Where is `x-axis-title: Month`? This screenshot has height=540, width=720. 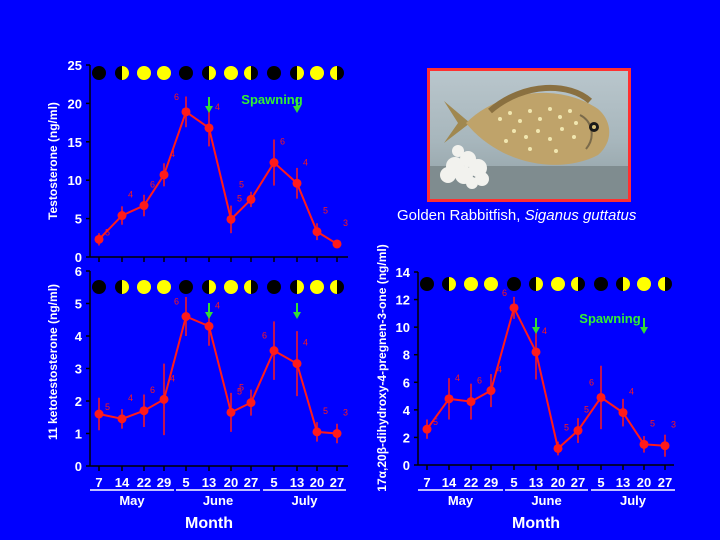
x-axis-title: Month is located at coordinates (209, 523).